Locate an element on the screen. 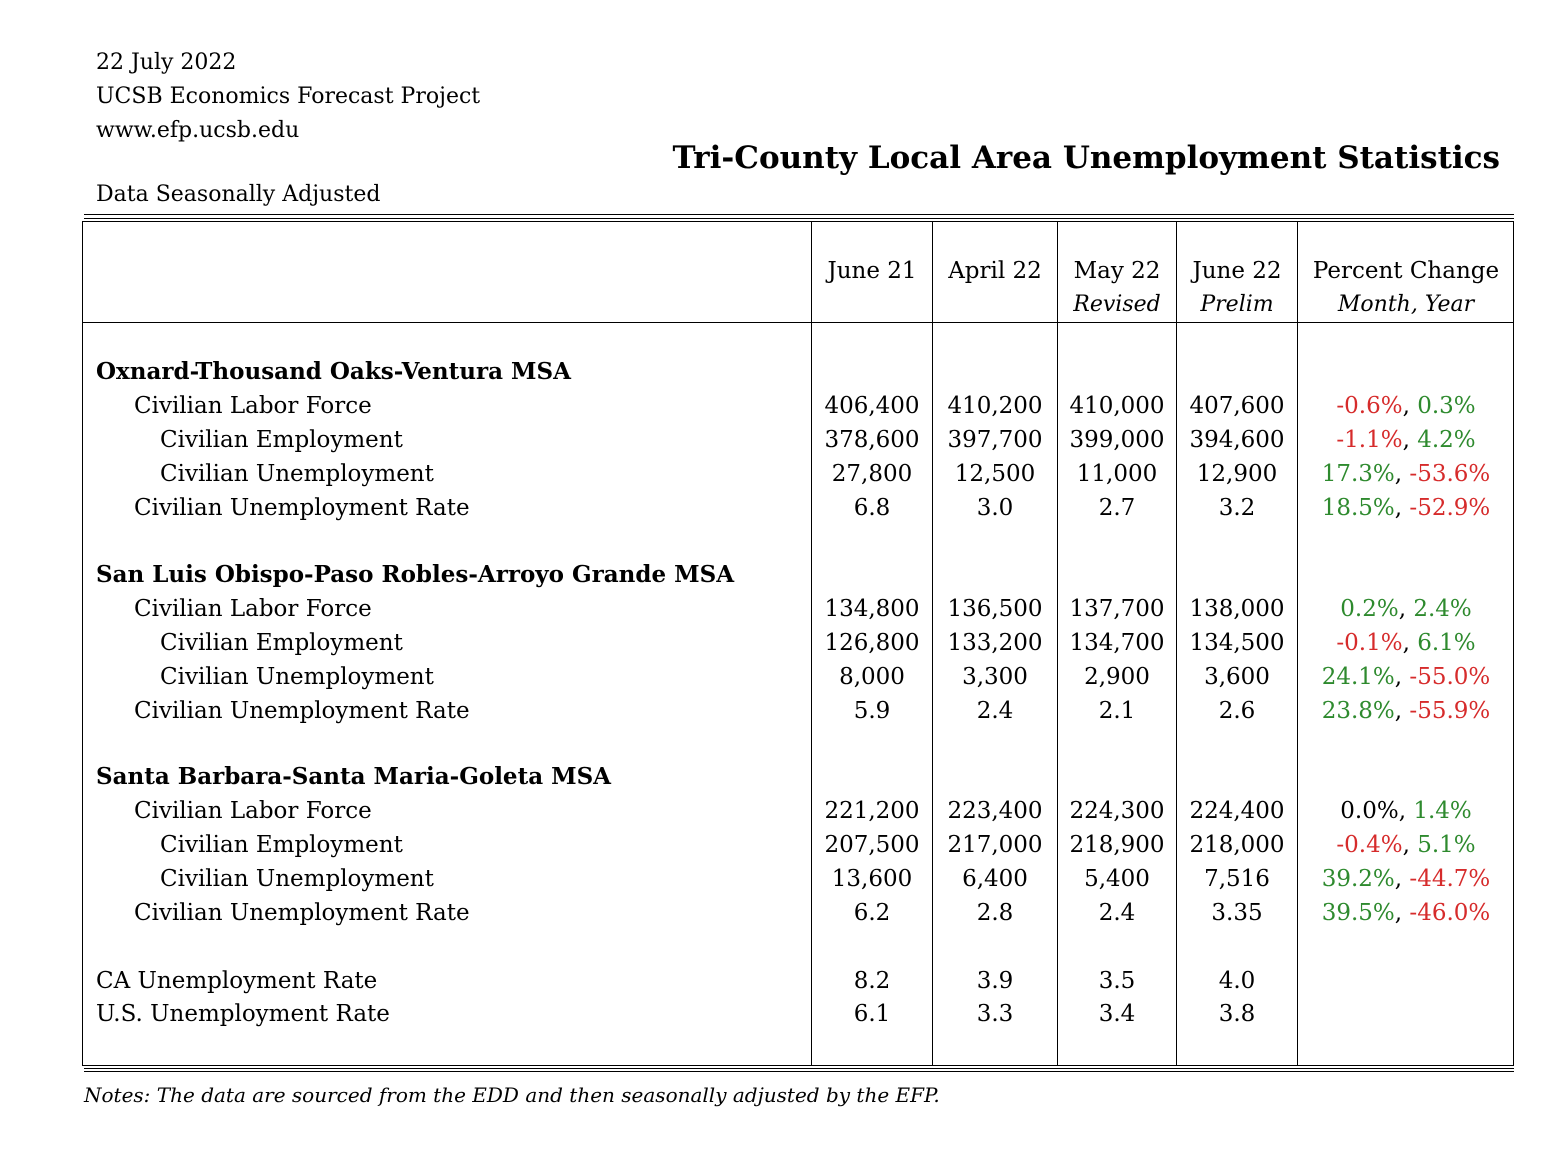 The image size is (1558, 1150). col-header-label: May 22 is located at coordinates (1117, 271).